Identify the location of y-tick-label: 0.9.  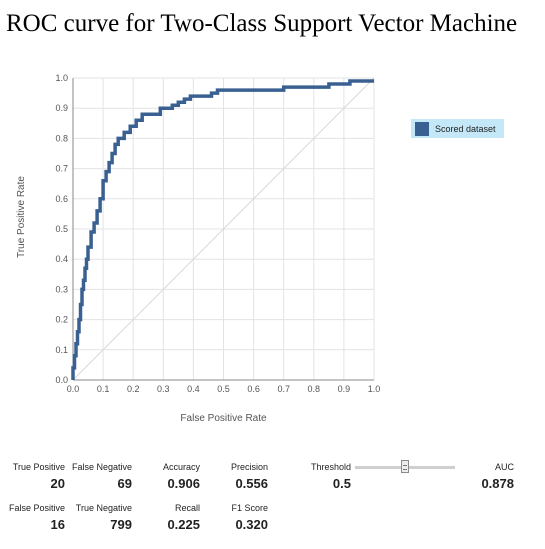
(61, 108).